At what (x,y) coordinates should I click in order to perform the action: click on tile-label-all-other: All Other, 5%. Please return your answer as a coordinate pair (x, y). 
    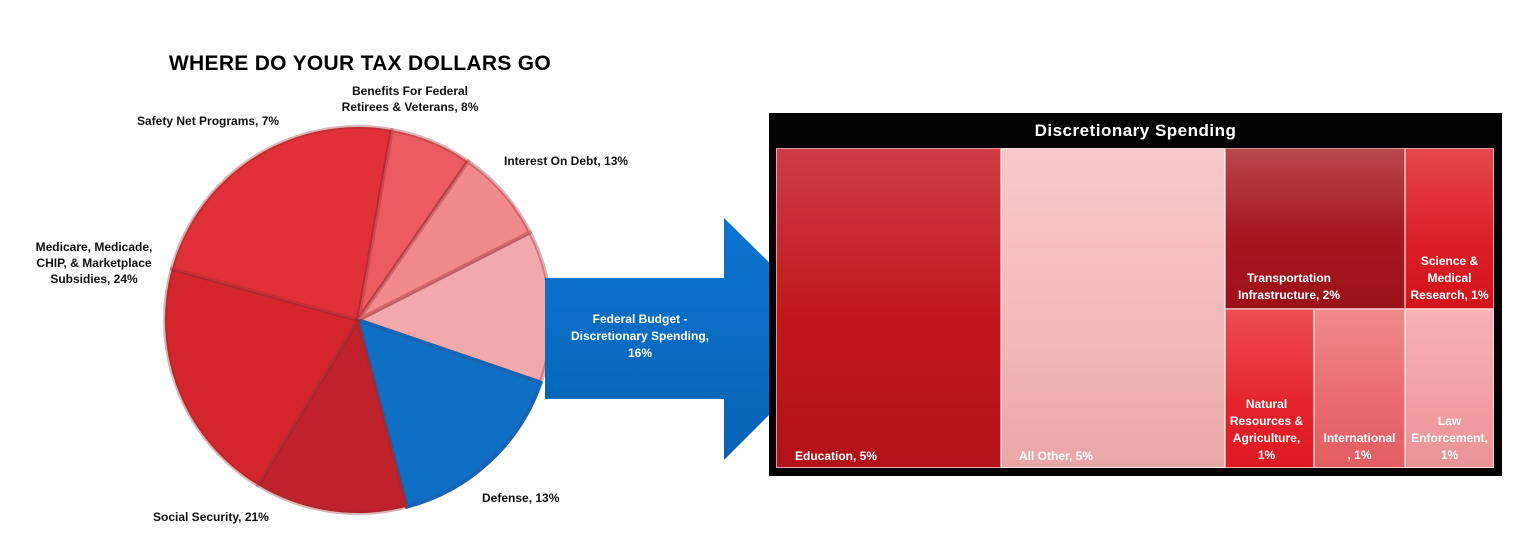
    Looking at the image, I should click on (1056, 456).